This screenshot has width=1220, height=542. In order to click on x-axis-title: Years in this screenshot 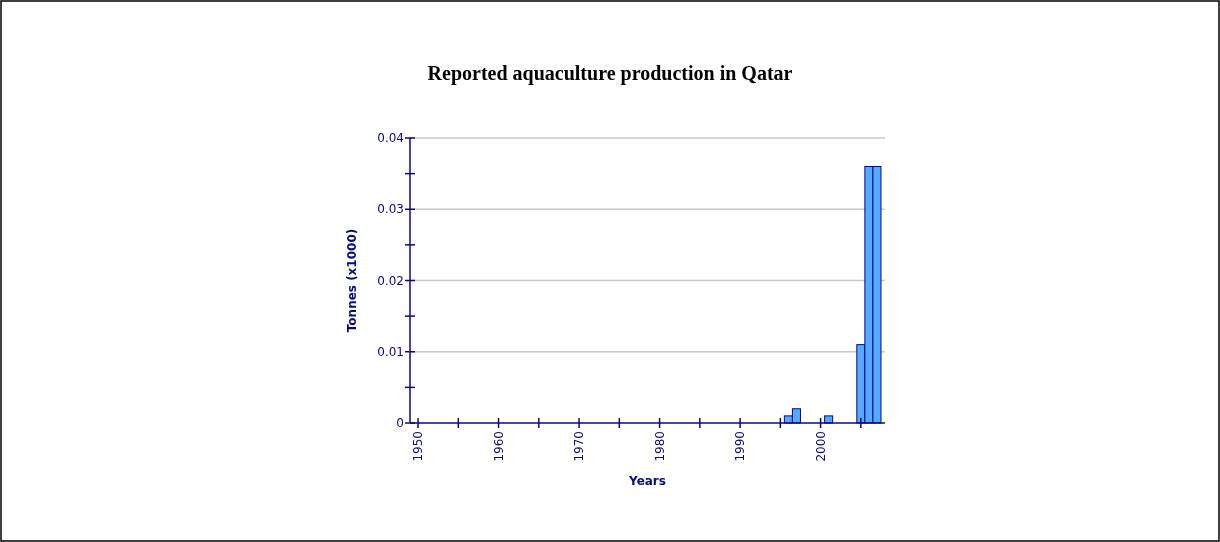, I will do `click(647, 481)`.